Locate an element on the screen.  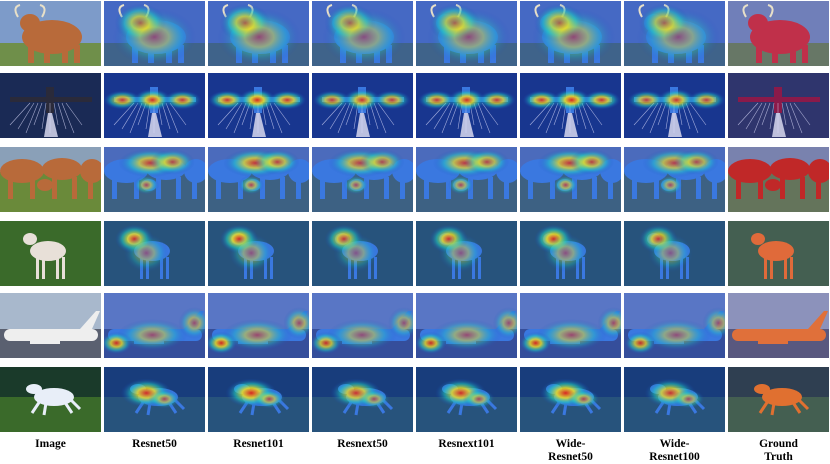
cows-wide_resnet50-cell is located at coordinates (570, 179).